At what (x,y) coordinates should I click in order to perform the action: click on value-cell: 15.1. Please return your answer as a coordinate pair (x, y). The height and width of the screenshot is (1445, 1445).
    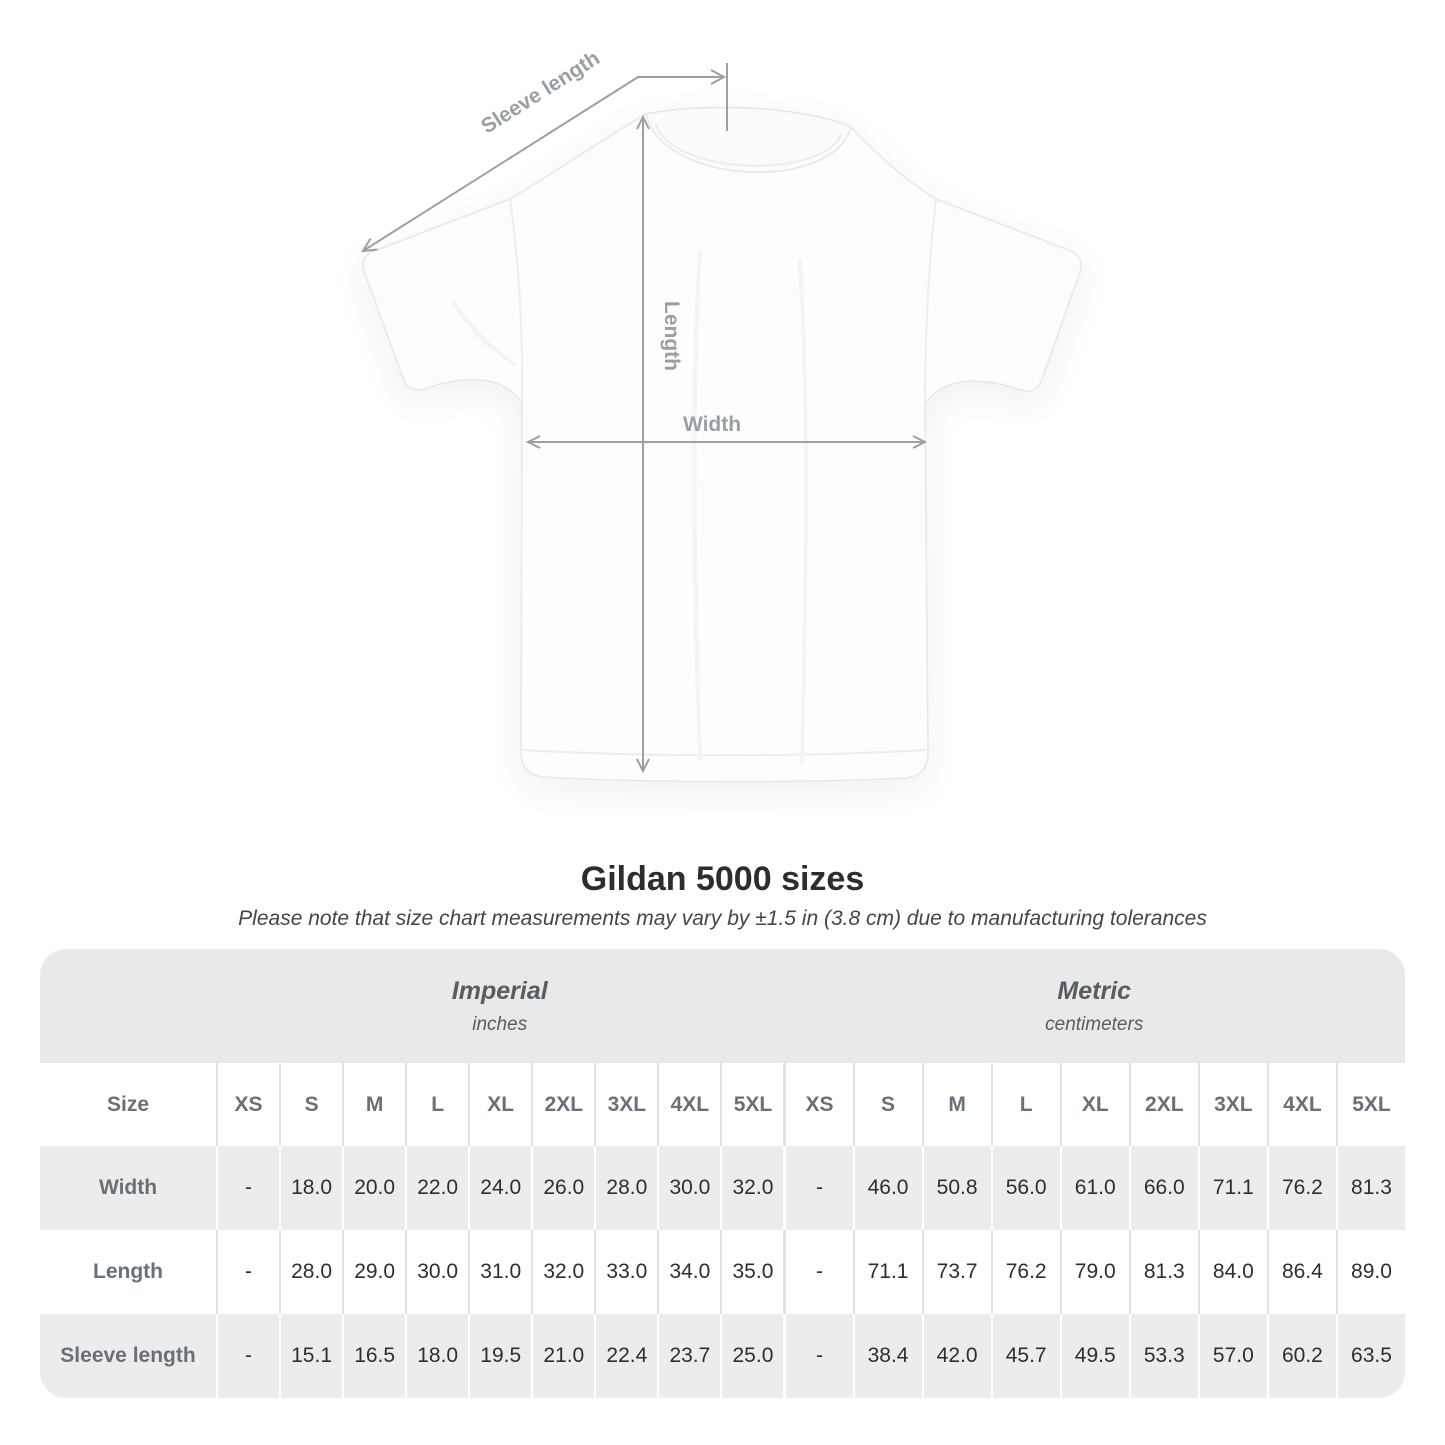
    Looking at the image, I should click on (310, 1356).